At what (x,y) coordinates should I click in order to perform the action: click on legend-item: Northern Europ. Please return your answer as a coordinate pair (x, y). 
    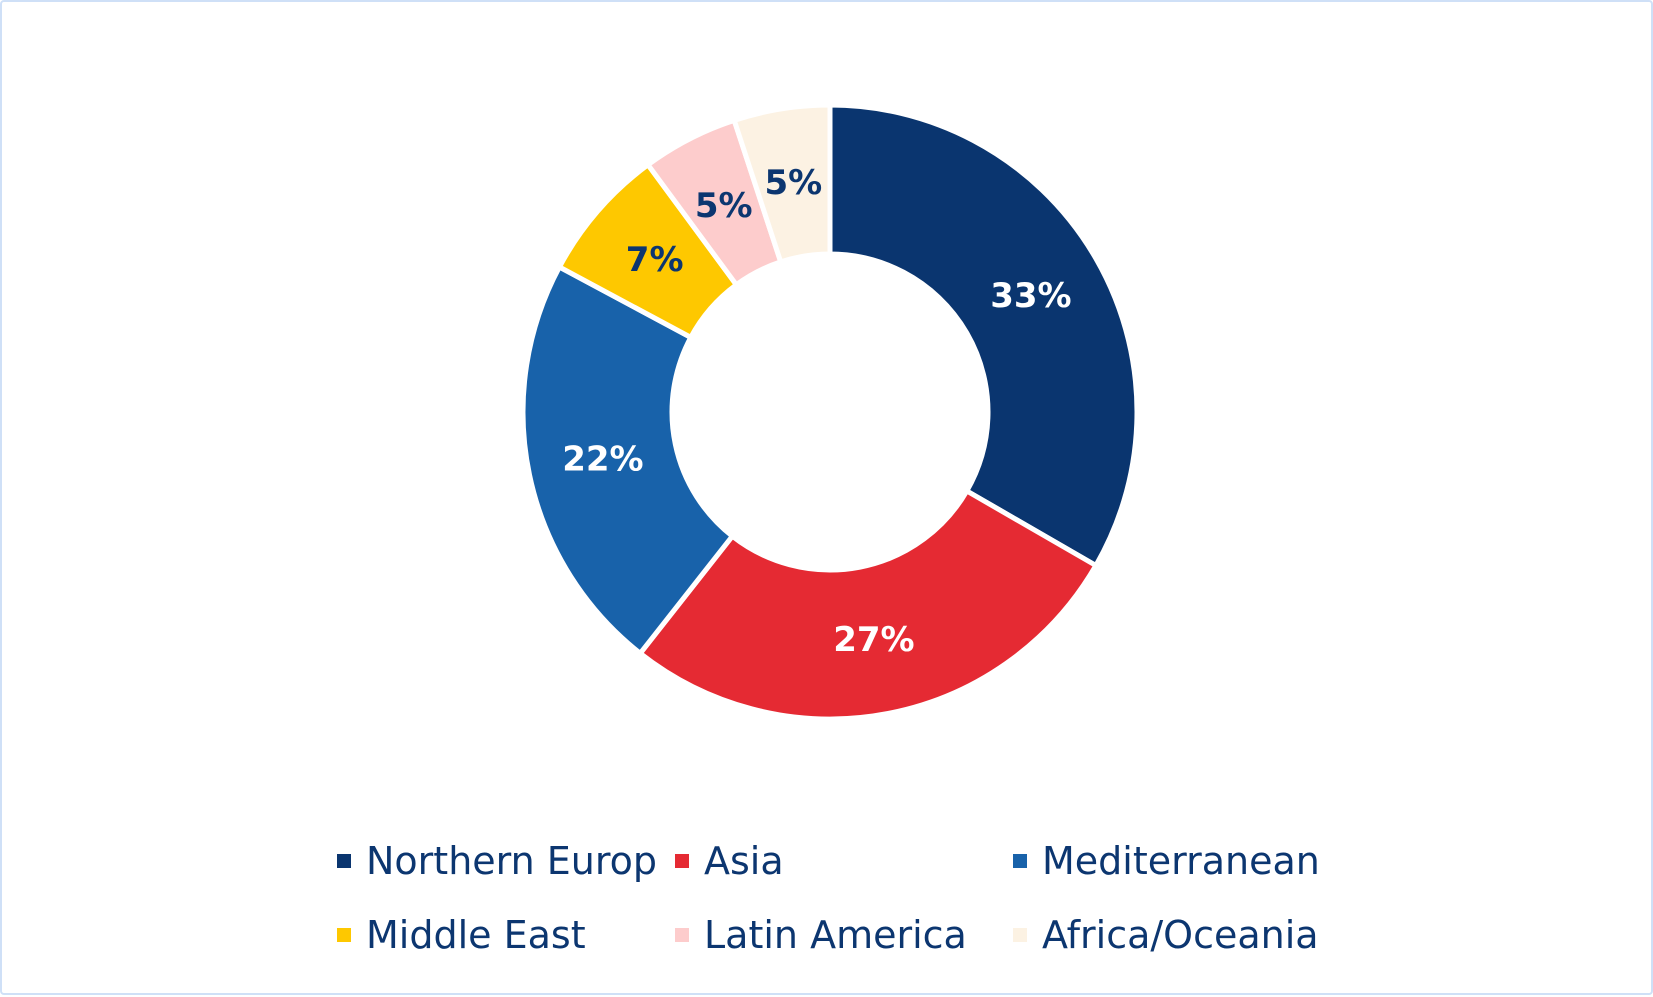
    Looking at the image, I should click on (506, 861).